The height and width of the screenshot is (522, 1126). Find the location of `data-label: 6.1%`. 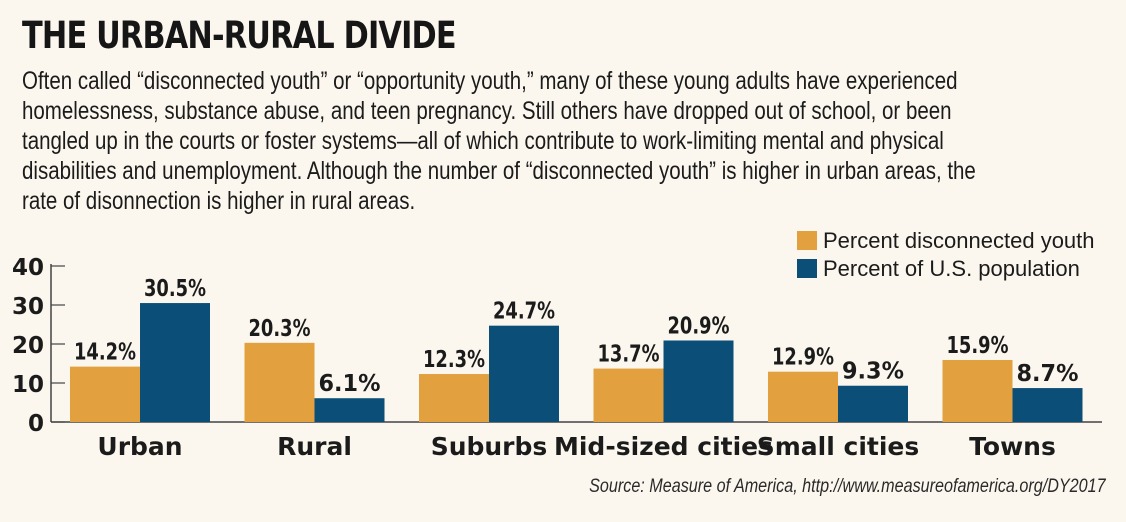

data-label: 6.1% is located at coordinates (350, 384).